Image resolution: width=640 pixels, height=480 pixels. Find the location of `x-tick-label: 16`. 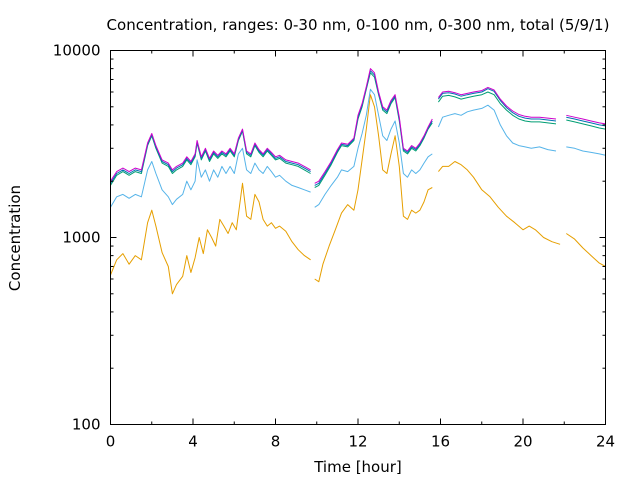

x-tick-label: 16 is located at coordinates (440, 442).